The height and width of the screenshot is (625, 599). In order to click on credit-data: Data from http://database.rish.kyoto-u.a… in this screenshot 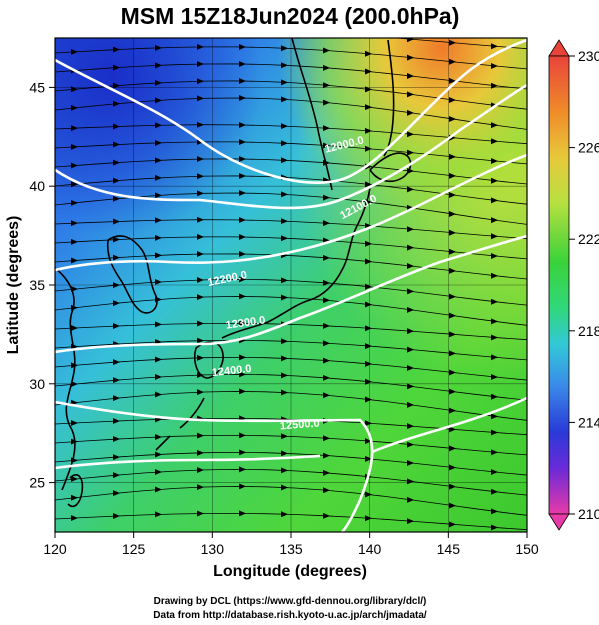, I will do `click(290, 615)`.